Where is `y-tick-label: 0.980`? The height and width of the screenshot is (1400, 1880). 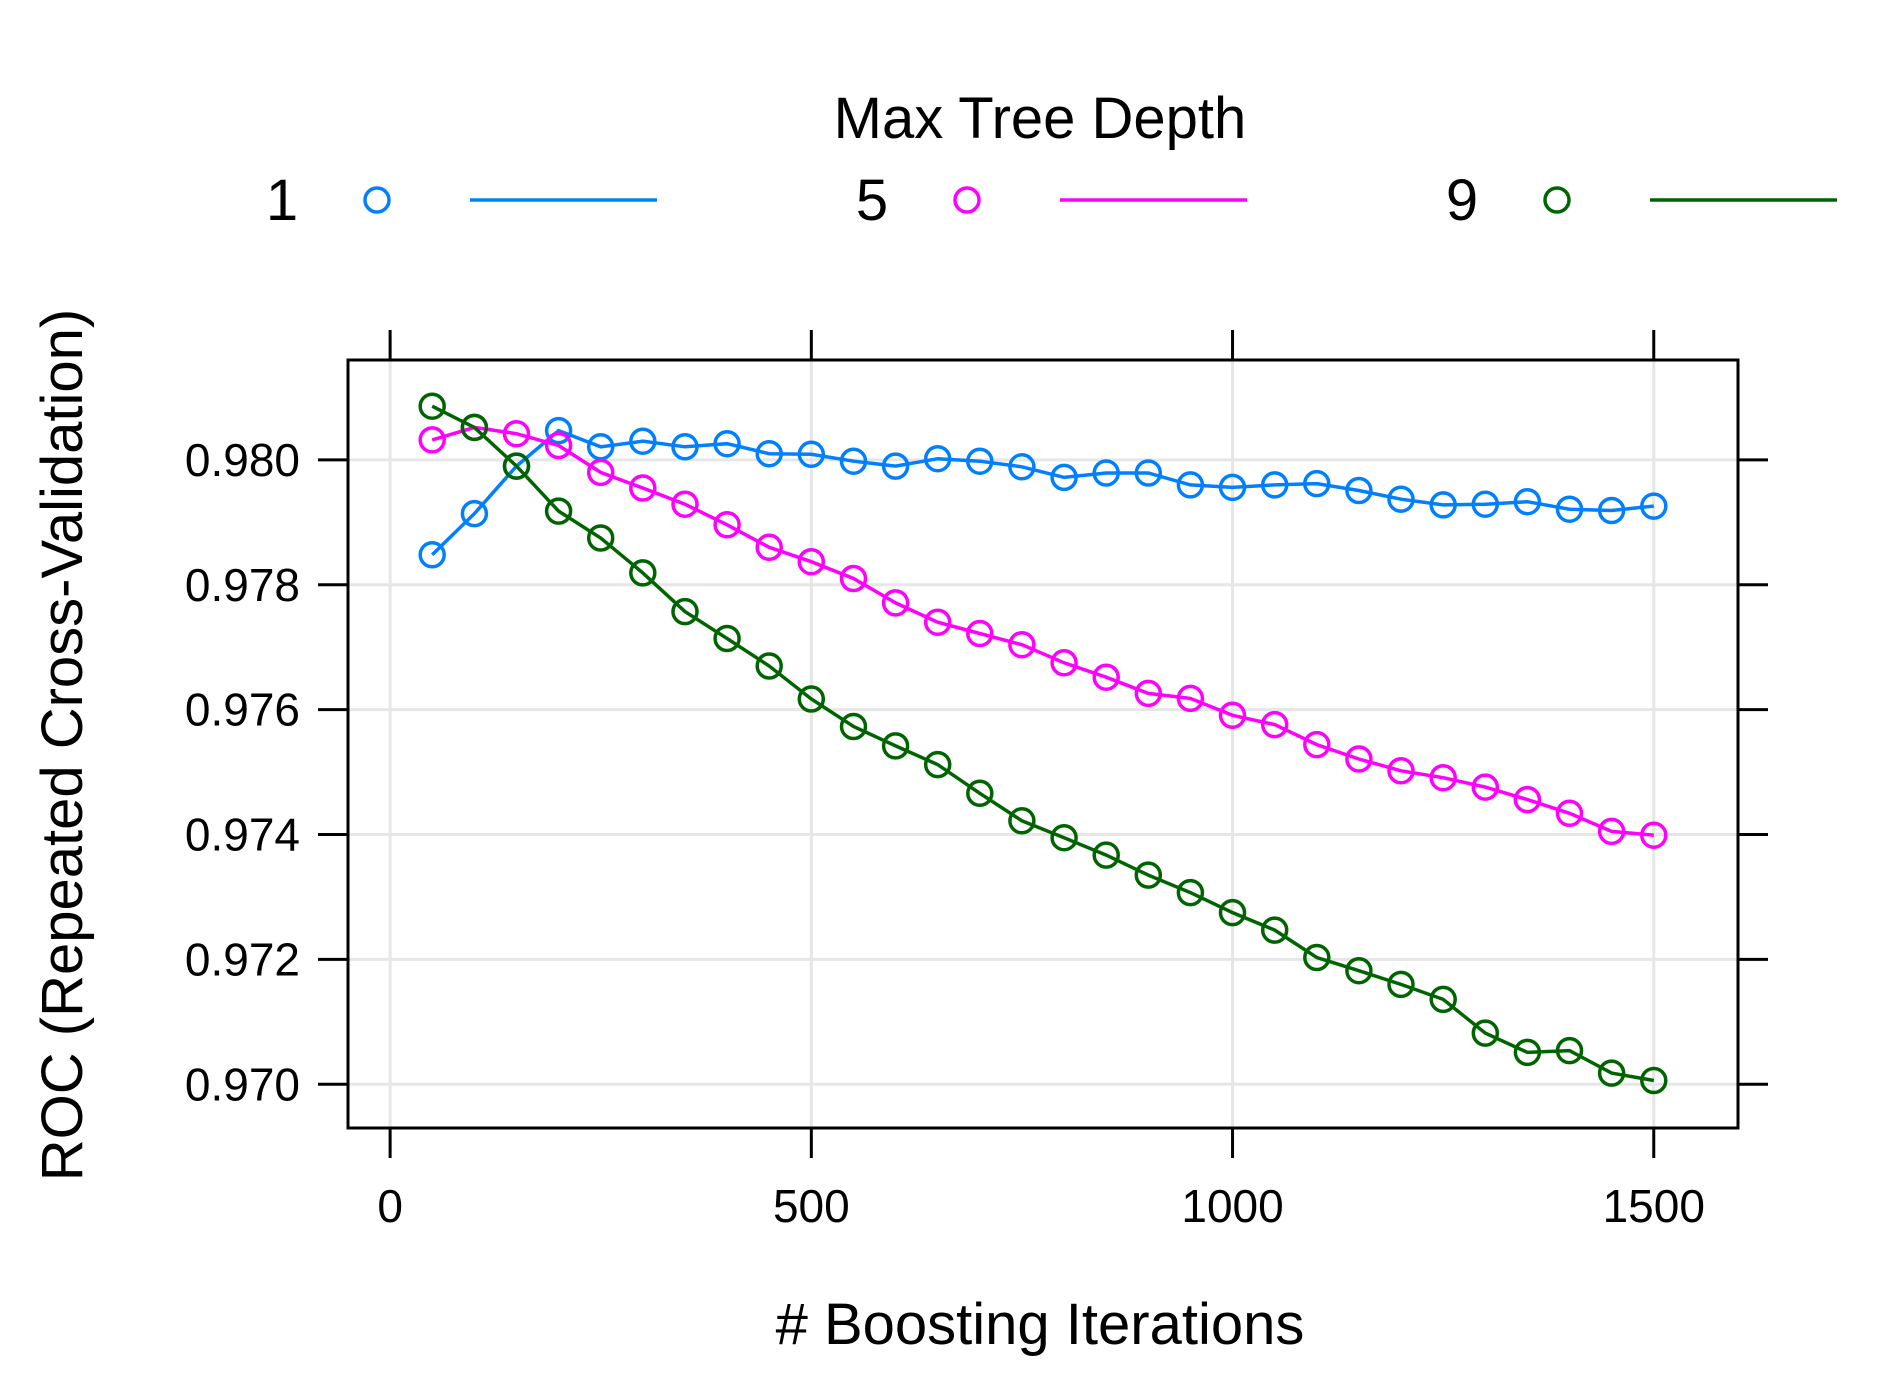 y-tick-label: 0.980 is located at coordinates (242, 460).